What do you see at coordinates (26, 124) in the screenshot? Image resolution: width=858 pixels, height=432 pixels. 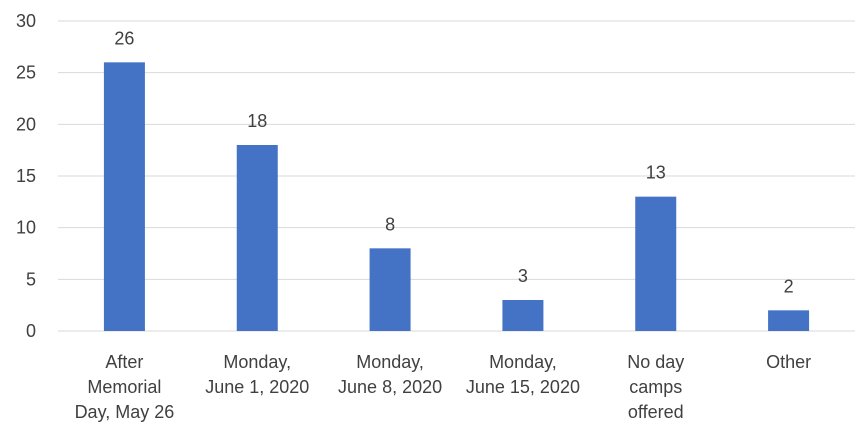 I see `y-tick-label: 20` at bounding box center [26, 124].